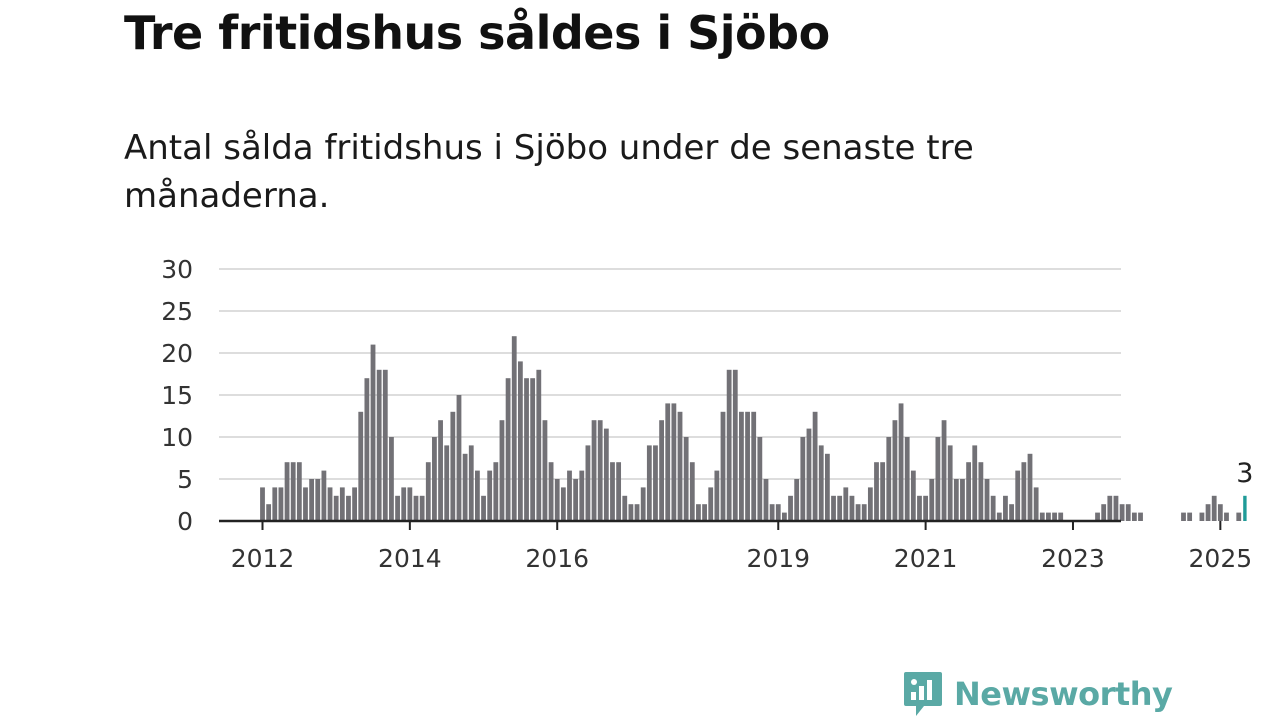  What do you see at coordinates (410, 558) in the screenshot?
I see `x-tick-label: 2014` at bounding box center [410, 558].